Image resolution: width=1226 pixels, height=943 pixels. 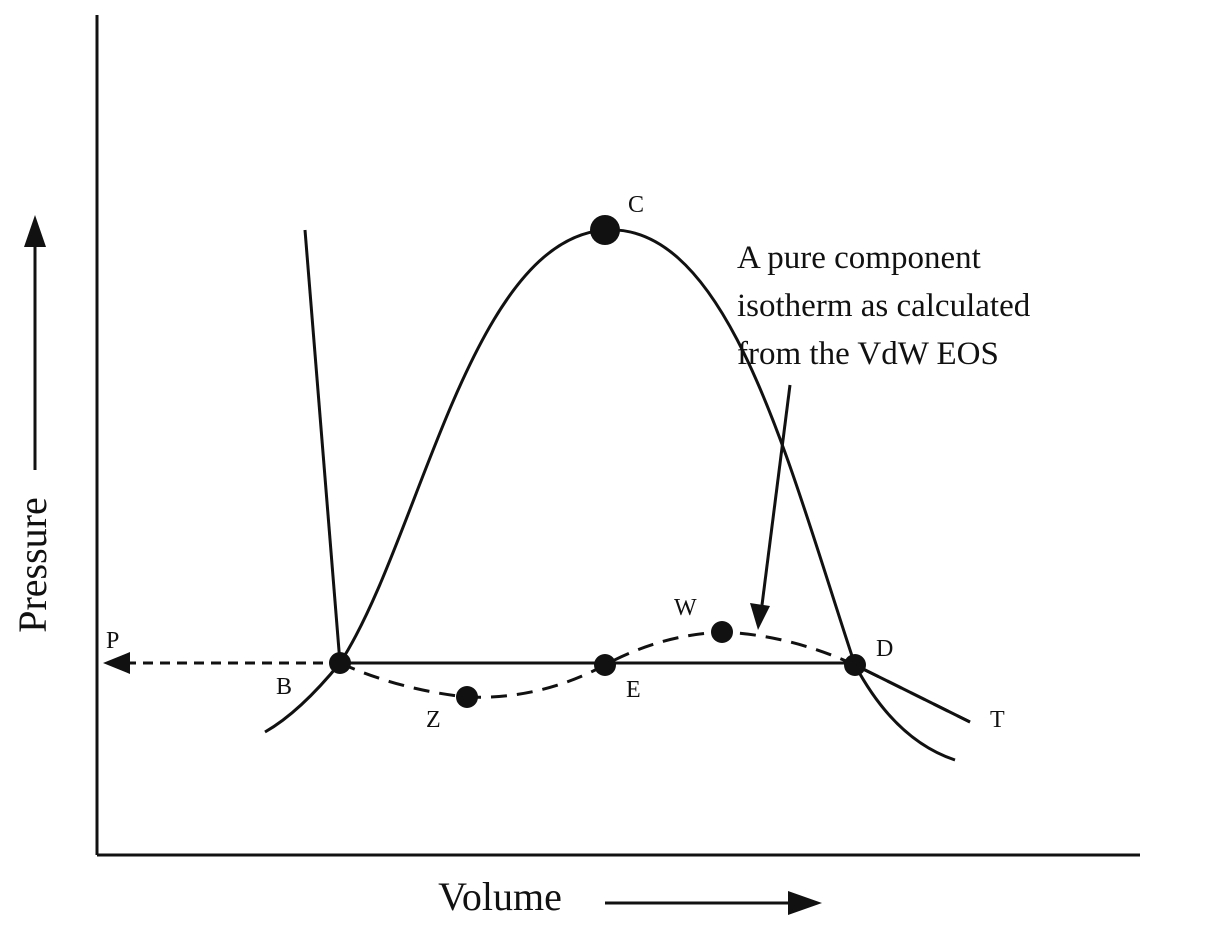 What do you see at coordinates (884, 649) in the screenshot?
I see `point-label: D` at bounding box center [884, 649].